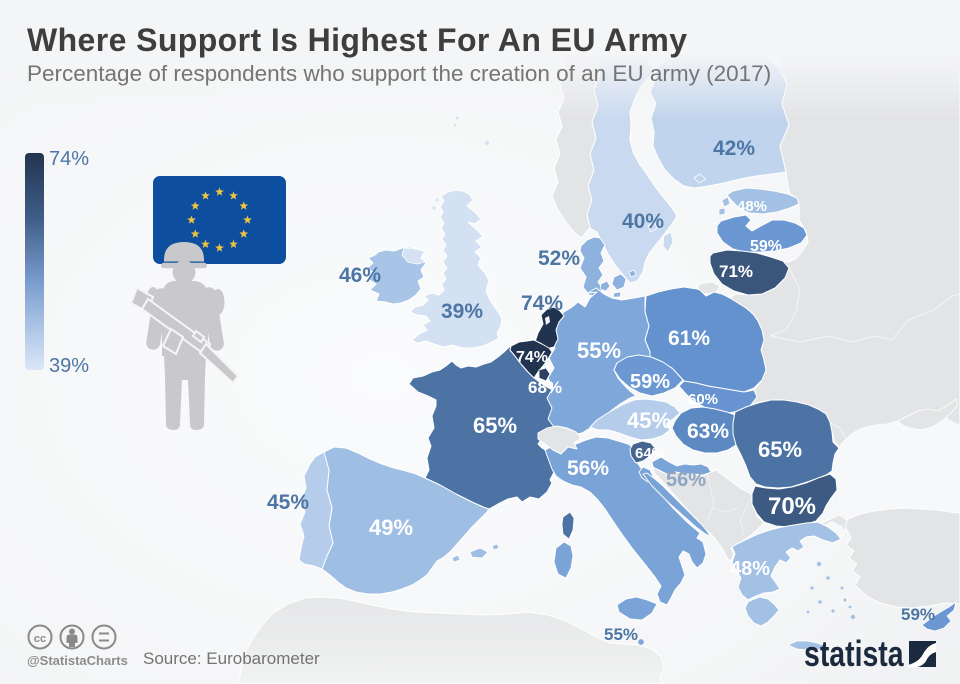  I want to click on svg-text: 40%, so click(643, 221).